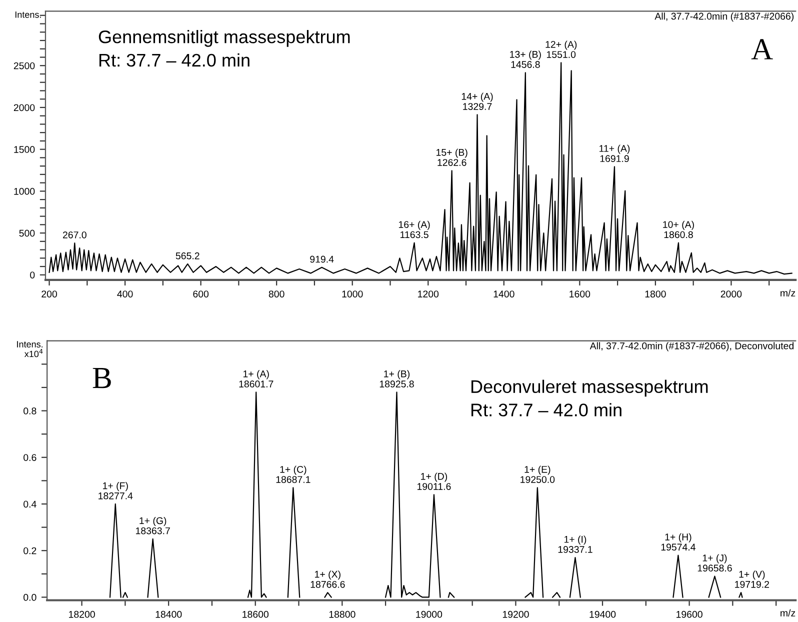 This screenshot has width=798, height=622. What do you see at coordinates (589, 398) in the screenshot?
I see `annotation: Deconvuleret massespektrum Rt: 37.7 – 42.0 min` at bounding box center [589, 398].